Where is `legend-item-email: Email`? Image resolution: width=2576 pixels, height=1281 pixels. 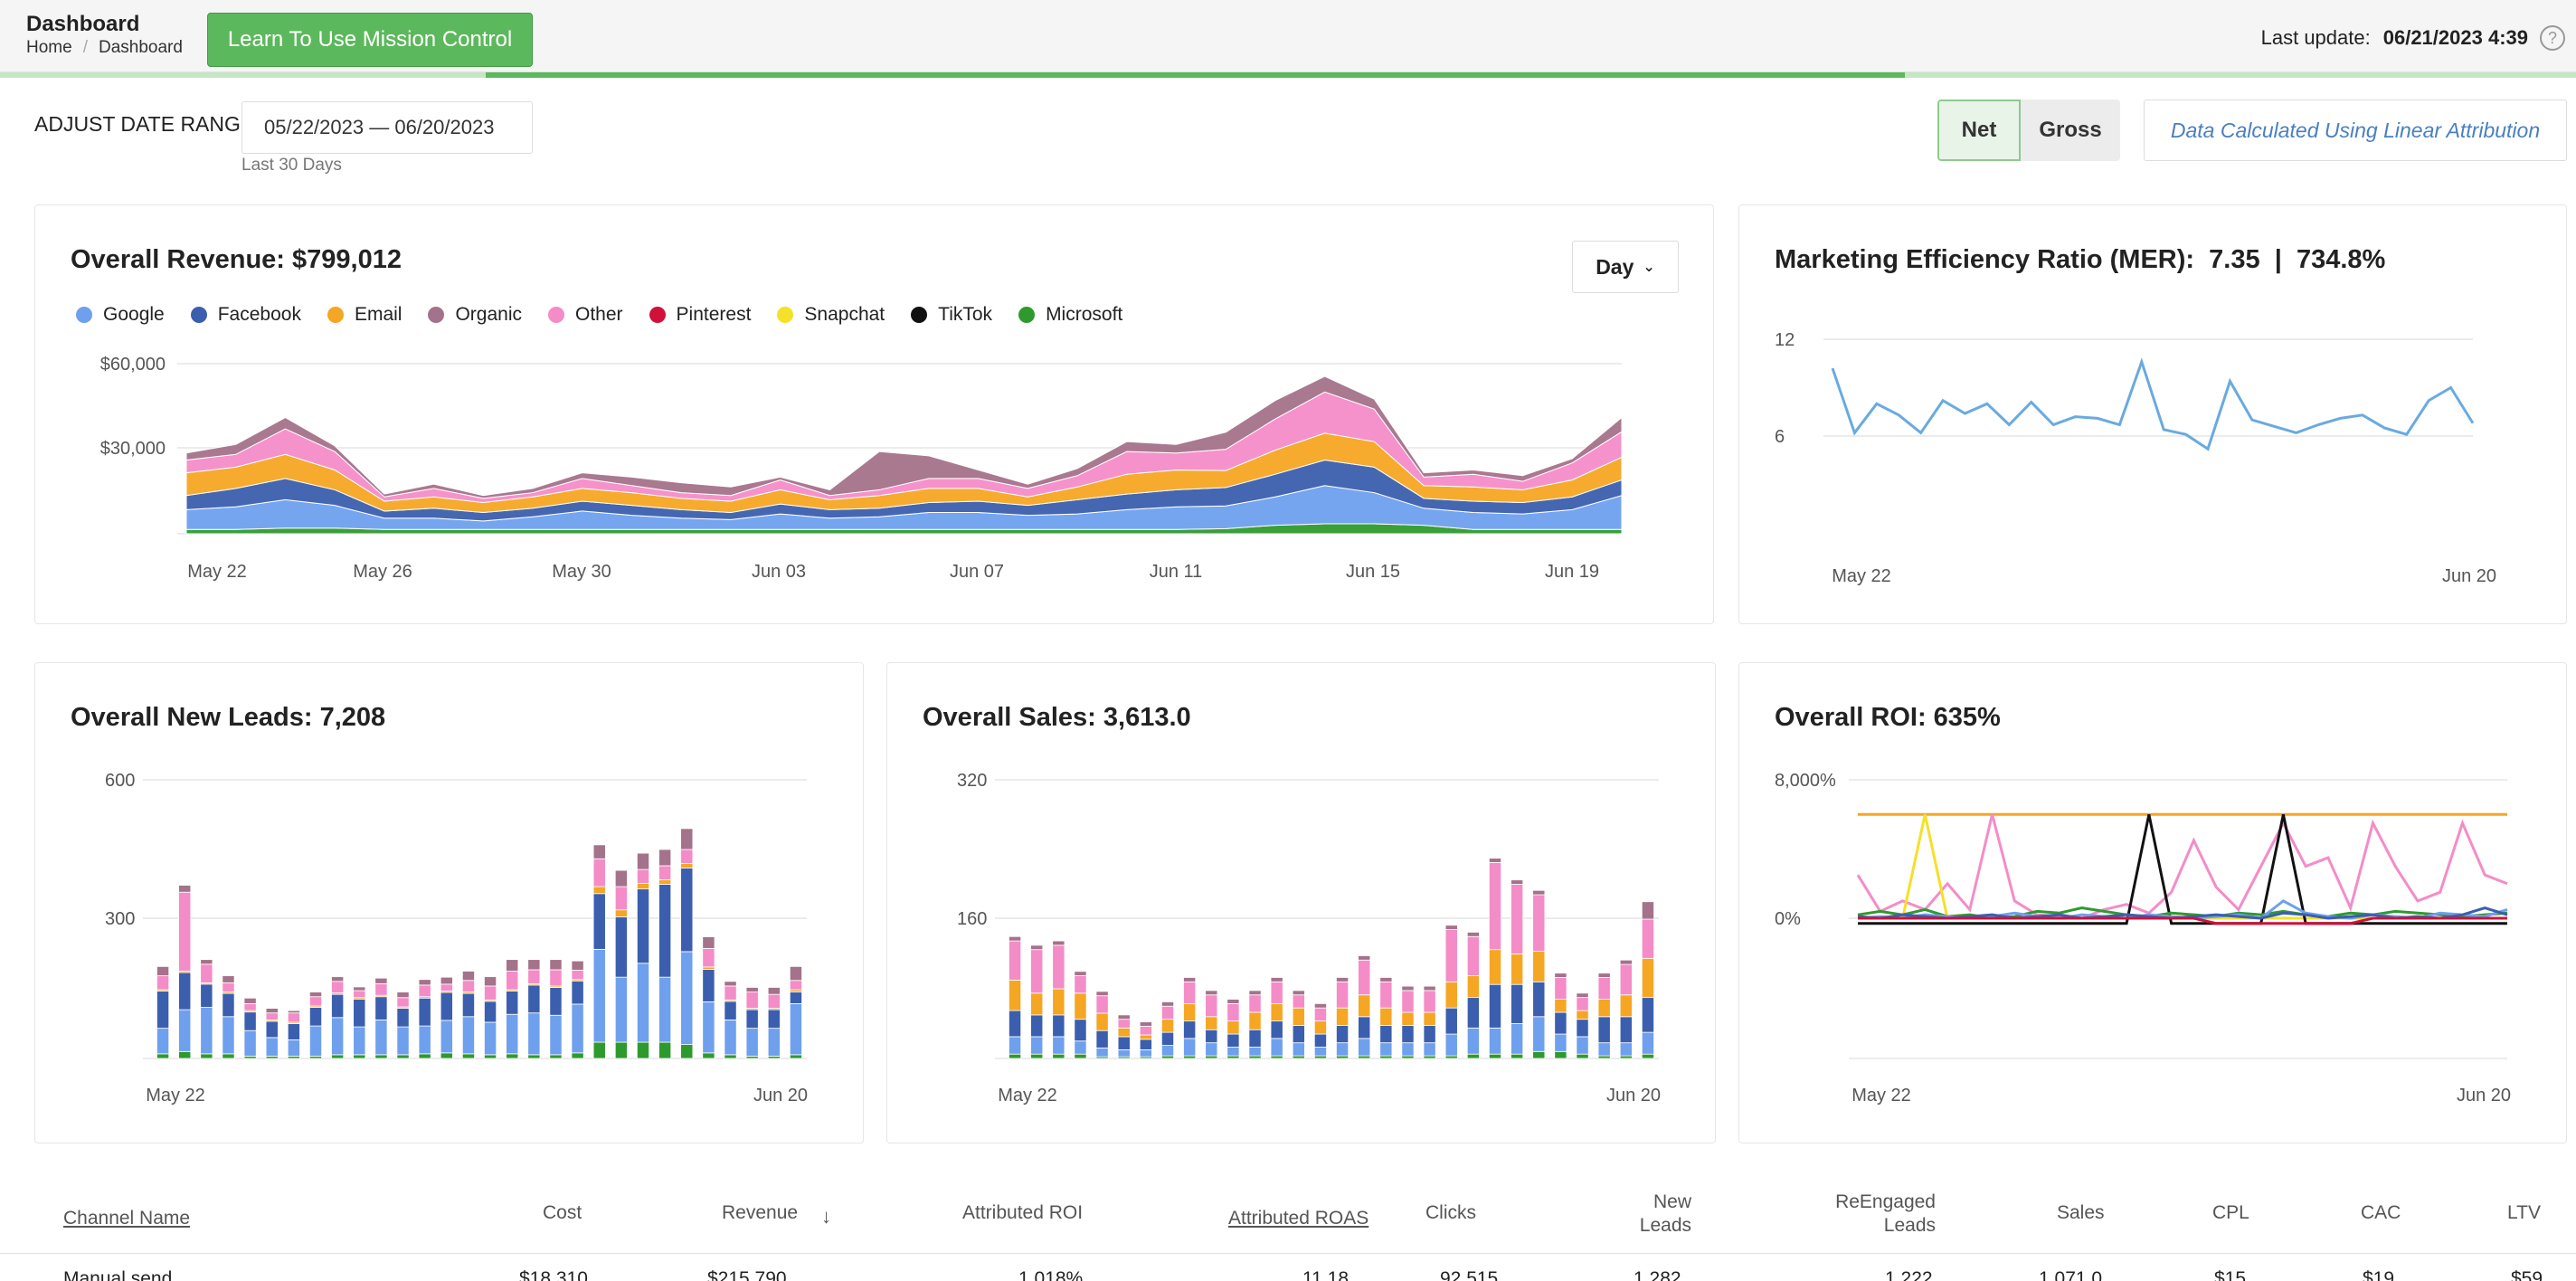 legend-item-email: Email is located at coordinates (364, 315).